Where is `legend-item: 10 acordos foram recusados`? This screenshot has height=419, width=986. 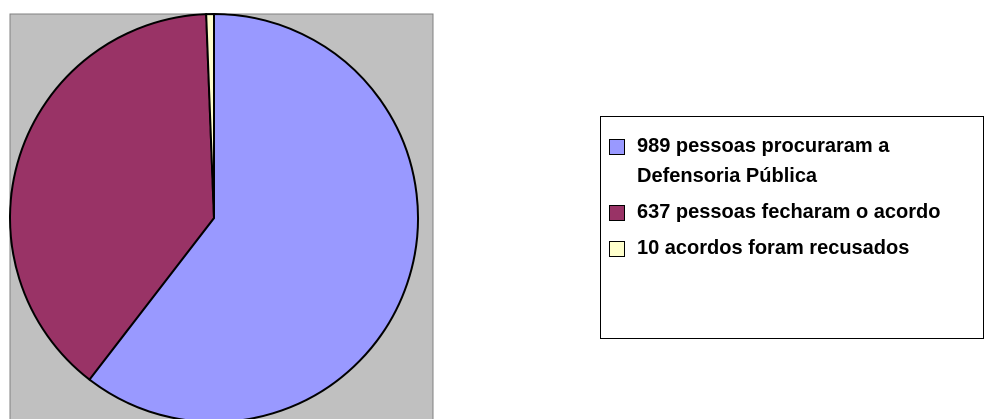
legend-item: 10 acordos foram recusados is located at coordinates (793, 248).